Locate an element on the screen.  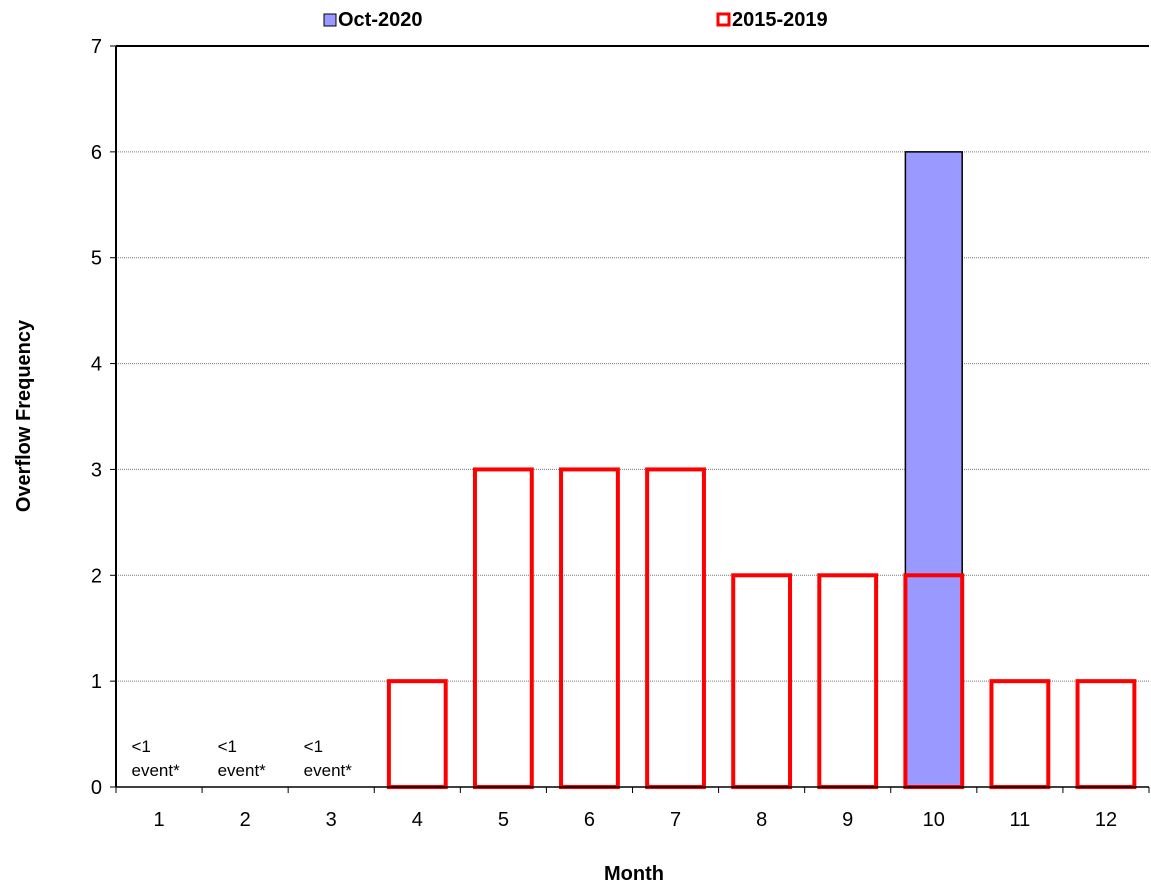
x-tick-label: 2 is located at coordinates (245, 820).